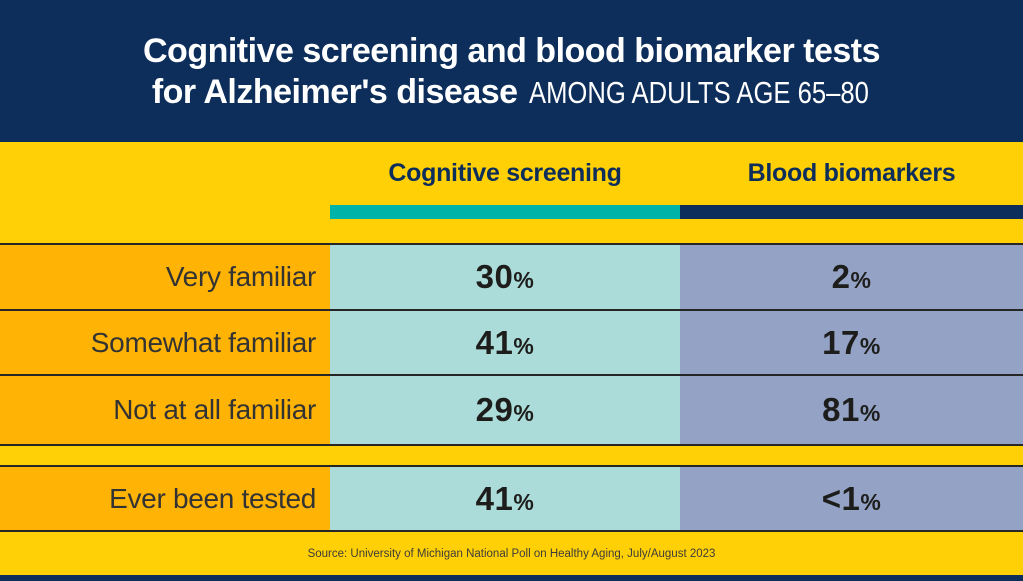  I want to click on section-gap, so click(511, 455).